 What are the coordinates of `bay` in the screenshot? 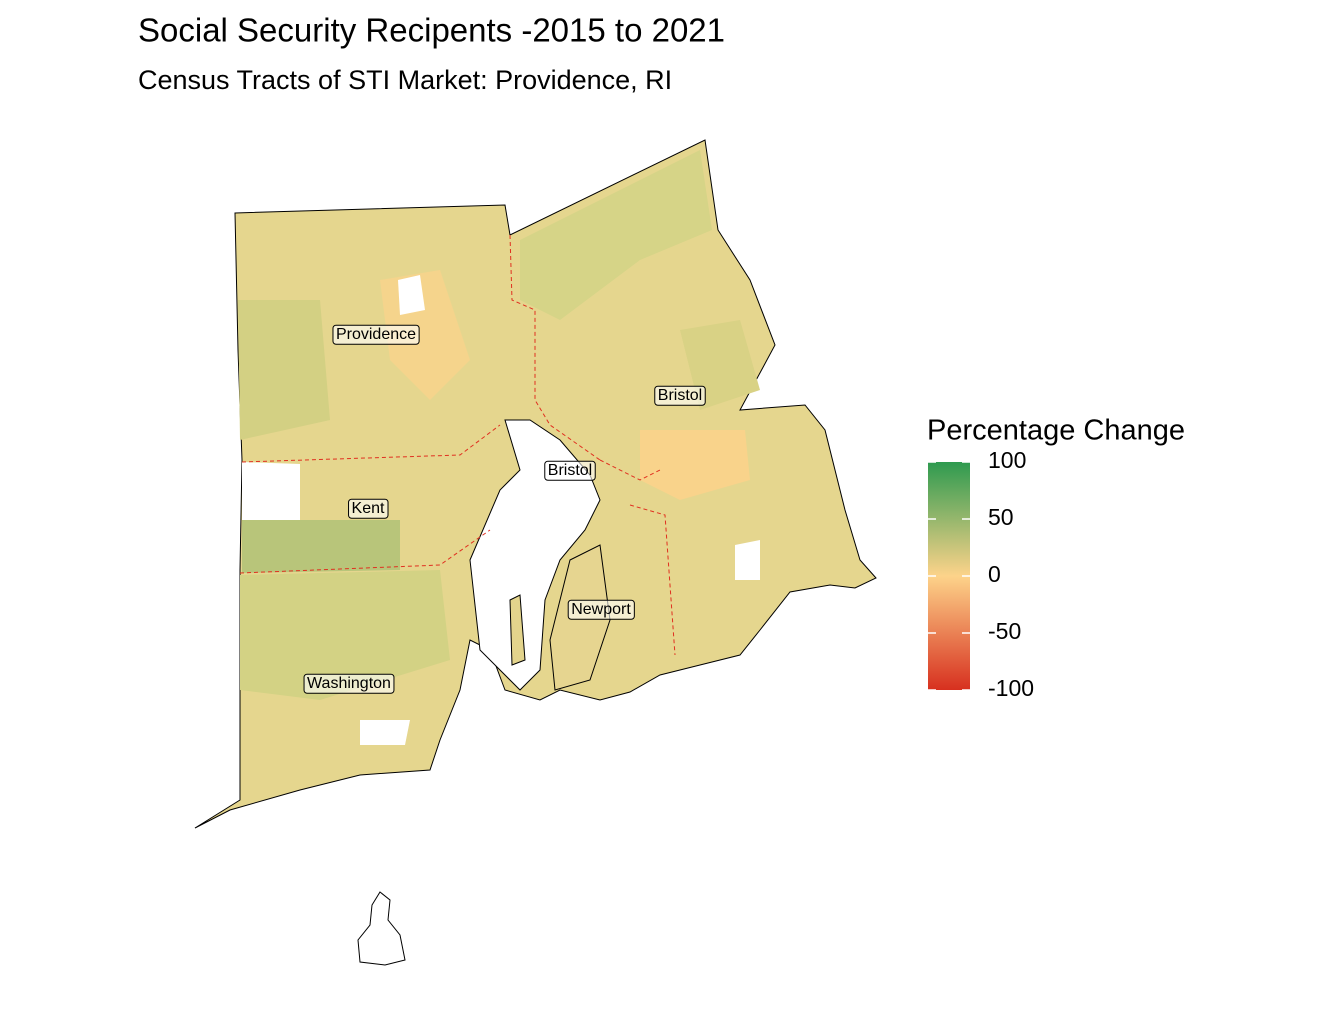 It's located at (535, 555).